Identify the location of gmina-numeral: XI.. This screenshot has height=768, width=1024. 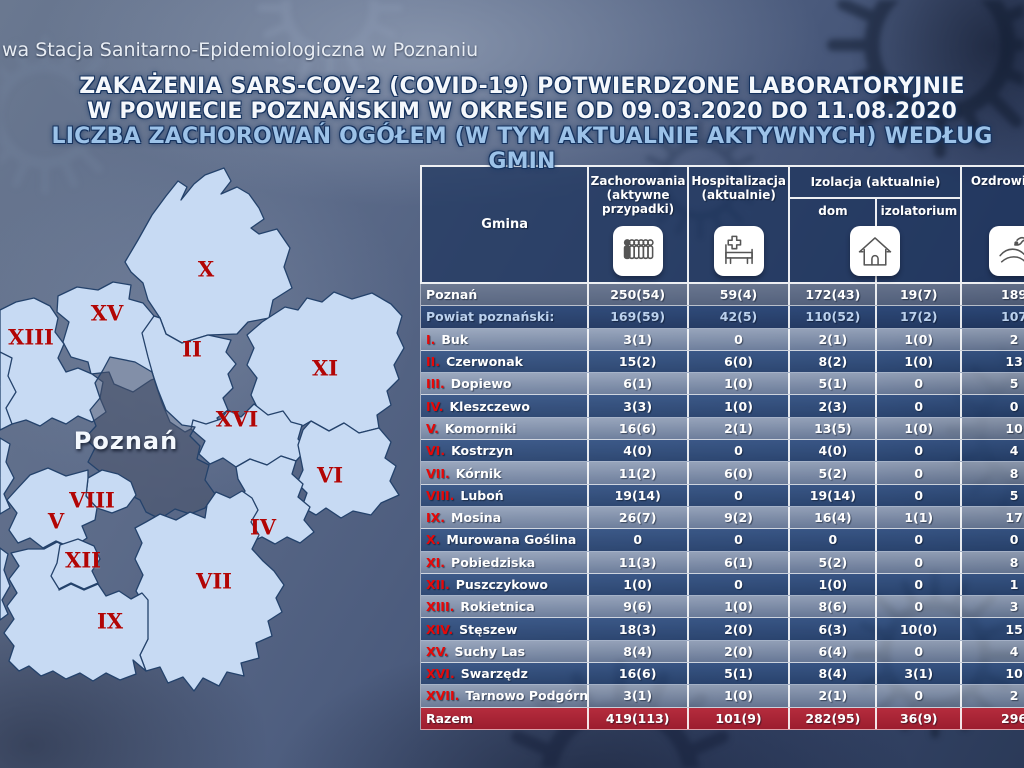
(436, 562).